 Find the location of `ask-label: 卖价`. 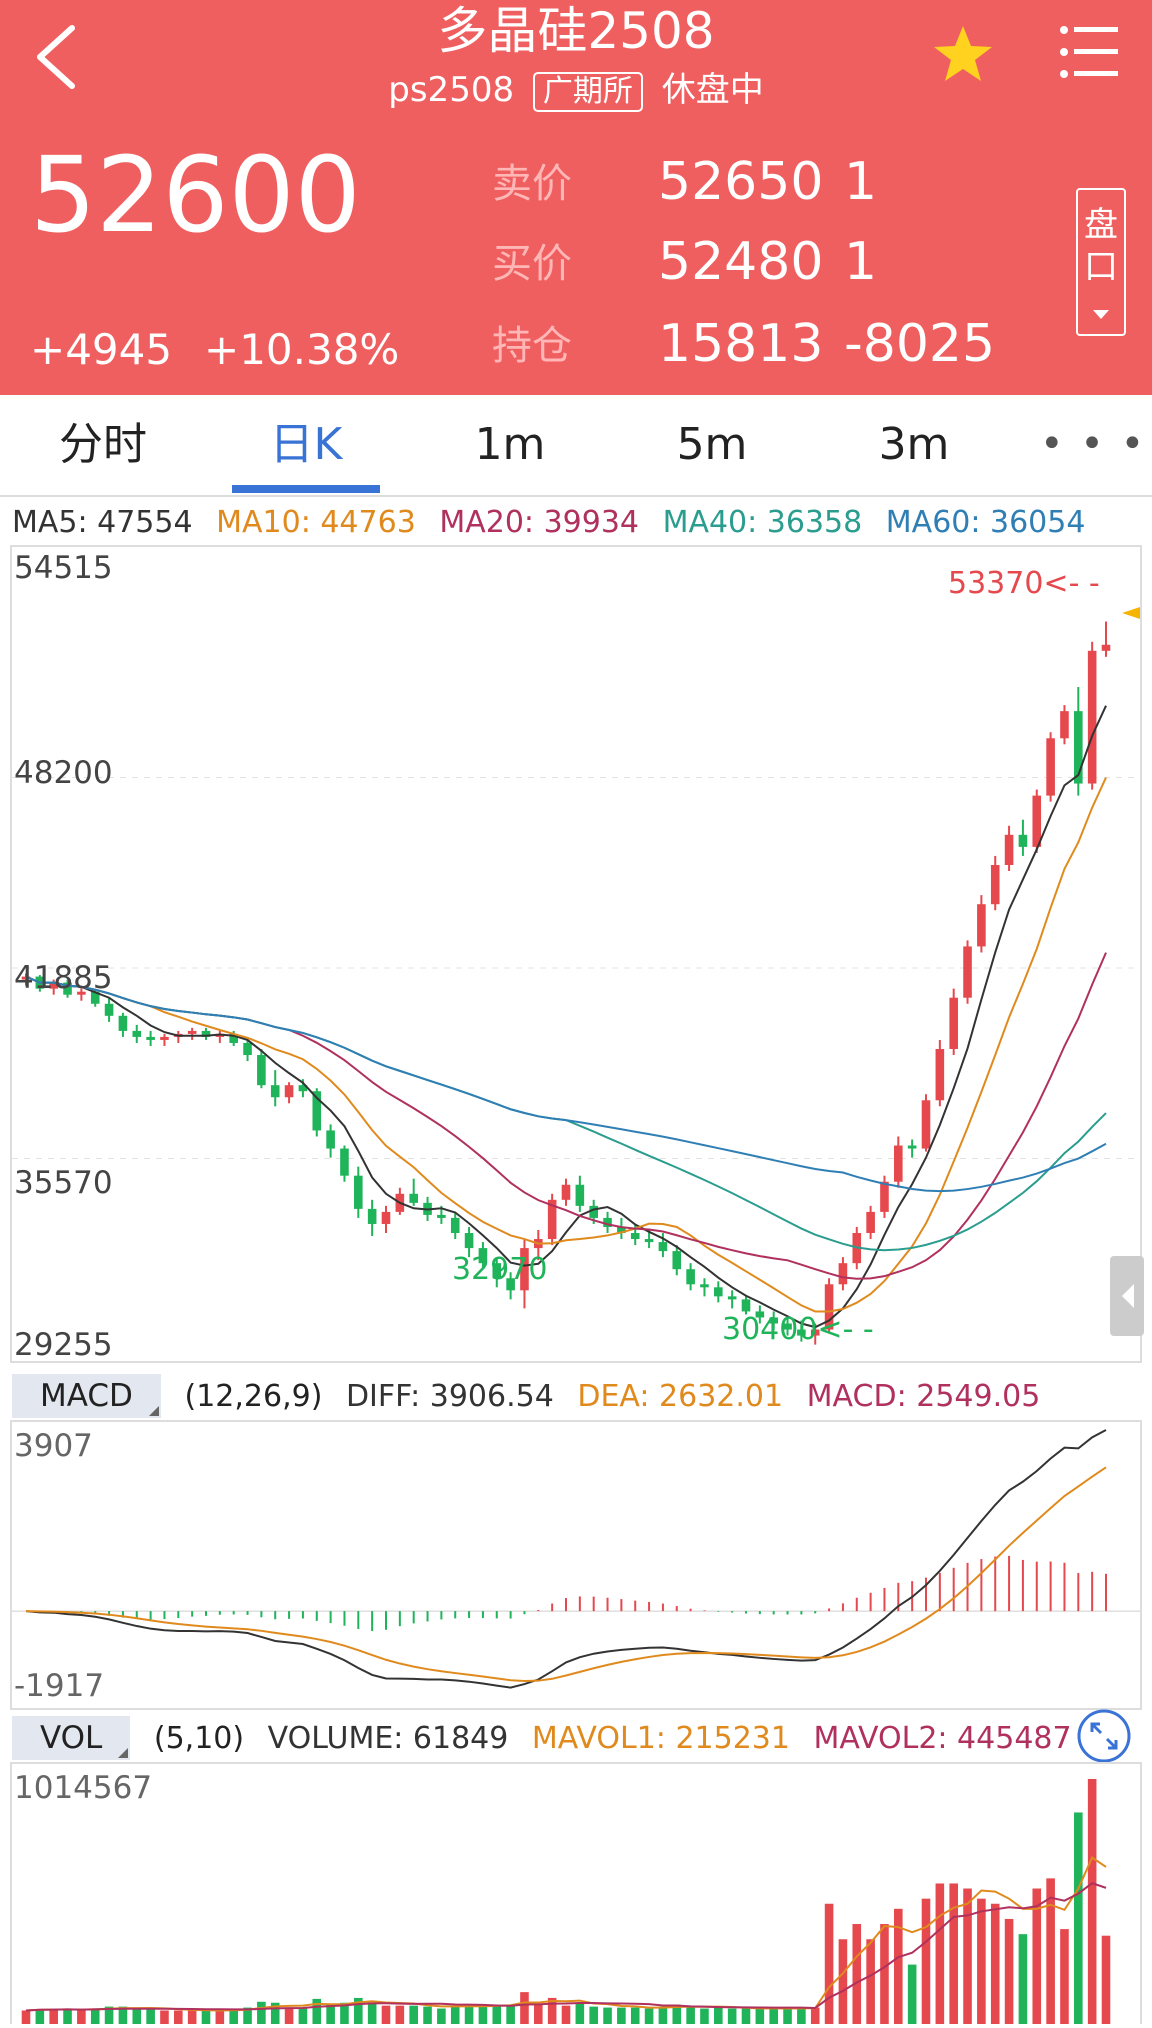

ask-label: 卖价 is located at coordinates (532, 184).